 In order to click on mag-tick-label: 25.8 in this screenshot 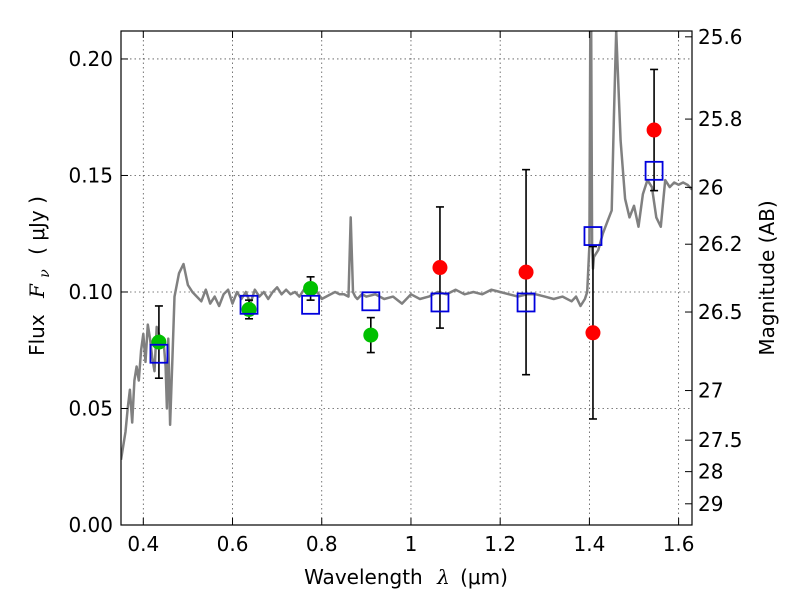, I will do `click(720, 119)`.